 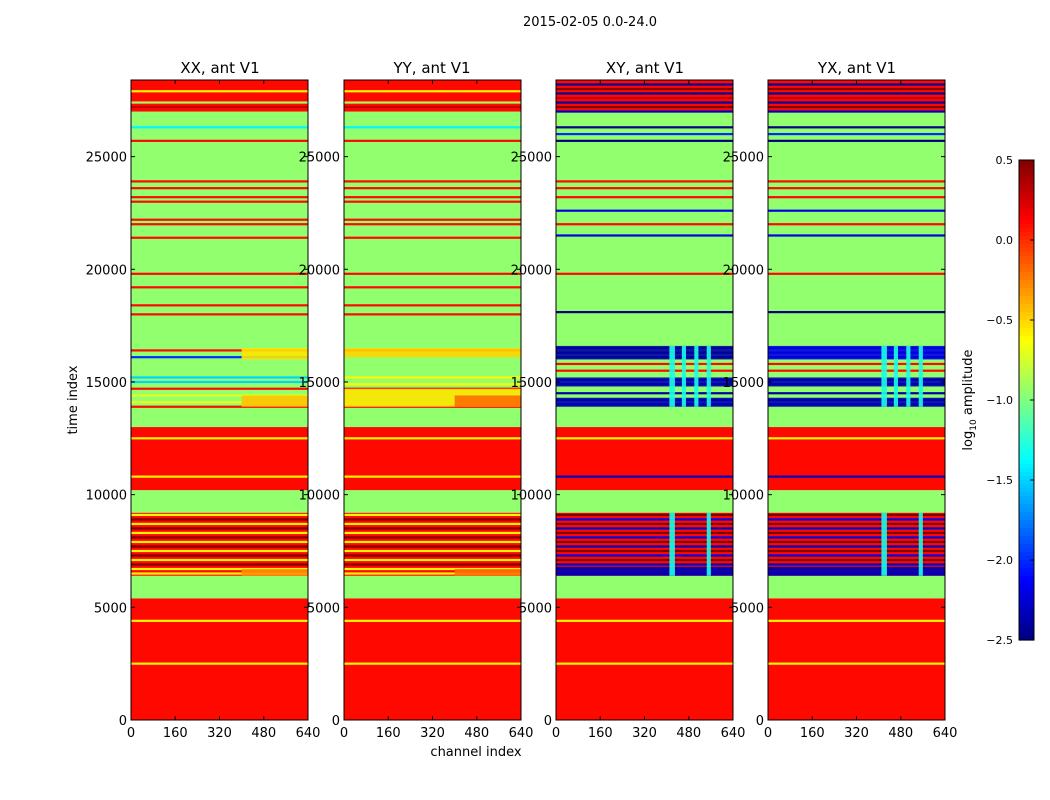 I want to click on colorbar: 0.5 0.0 −0.5 −1.0 −1.5 −2.0 −2.5, so click(x=1010, y=400).